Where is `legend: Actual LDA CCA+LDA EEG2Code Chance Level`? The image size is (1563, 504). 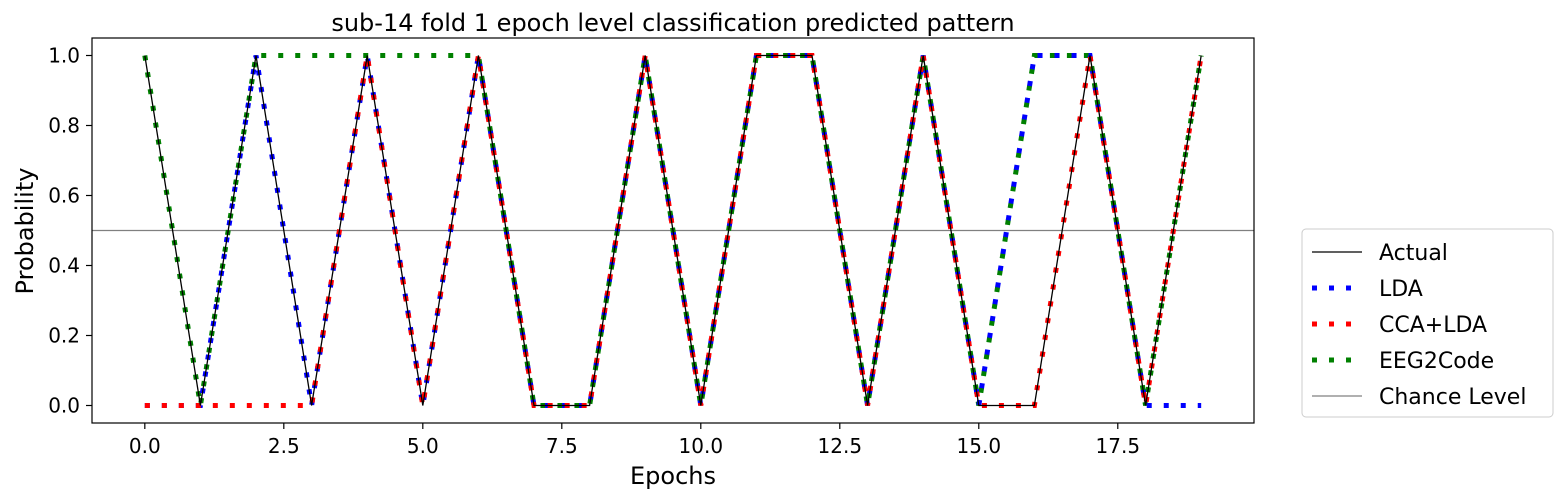 legend: Actual LDA CCA+LDA EEG2Code Chance Level is located at coordinates (1427, 323).